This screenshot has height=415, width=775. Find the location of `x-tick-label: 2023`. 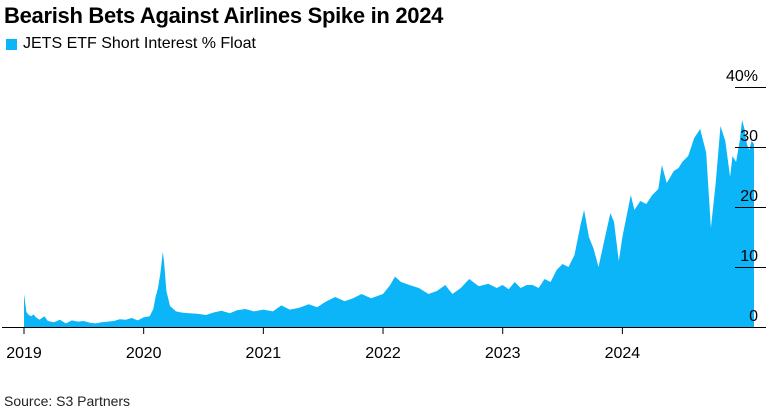

x-tick-label: 2023 is located at coordinates (503, 353).